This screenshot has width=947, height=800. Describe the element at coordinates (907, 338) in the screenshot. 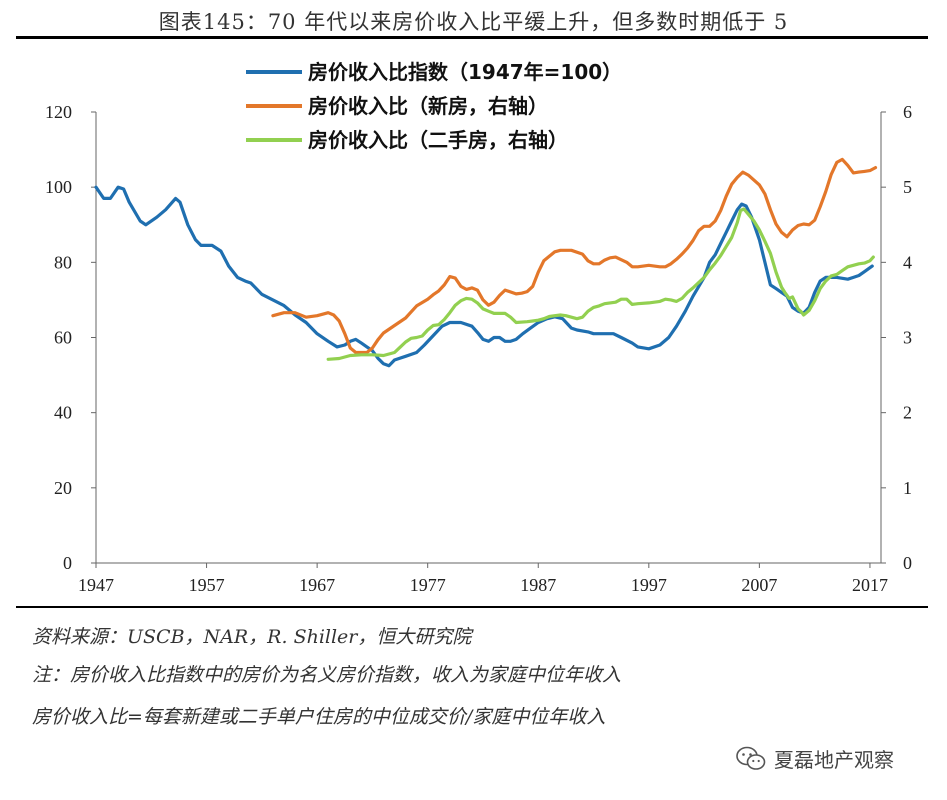

I see `y-right-tick-label: 3` at that location.